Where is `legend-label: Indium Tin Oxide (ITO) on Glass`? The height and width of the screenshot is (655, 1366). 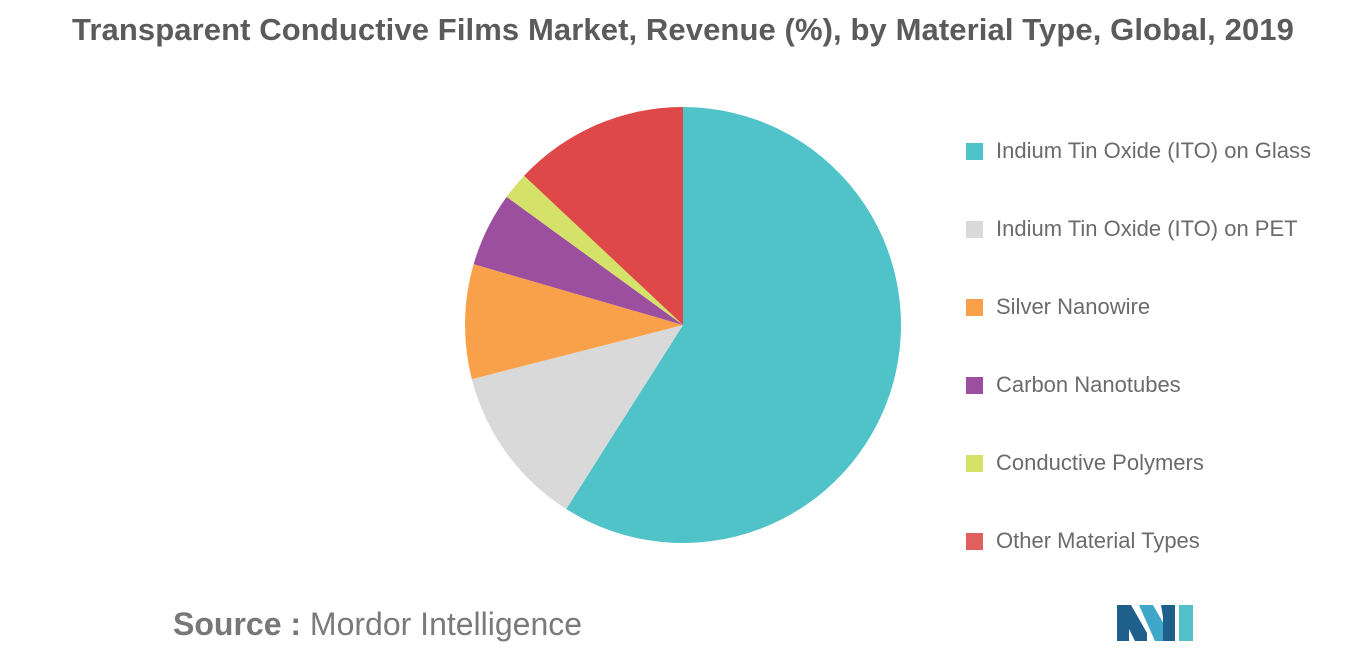
legend-label: Indium Tin Oxide (ITO) on Glass is located at coordinates (1154, 150).